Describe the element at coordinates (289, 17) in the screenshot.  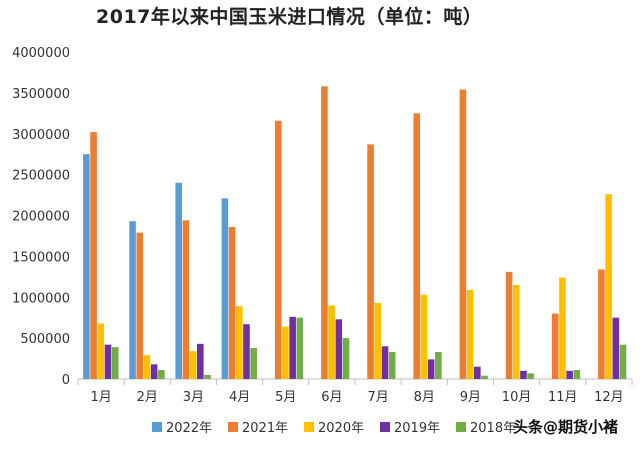
I see `chart-title: 2017年以来中国玉米进口情况（单位：吨）` at that location.